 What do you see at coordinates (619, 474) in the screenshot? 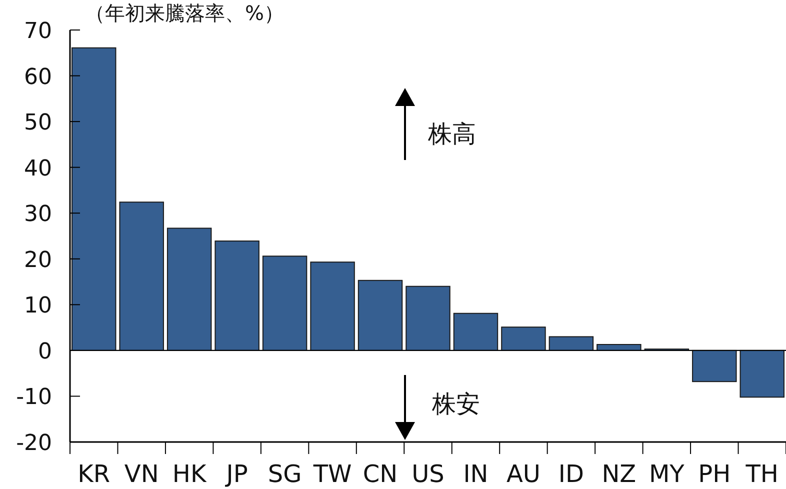
I see `x-tick-label: NZ` at bounding box center [619, 474].